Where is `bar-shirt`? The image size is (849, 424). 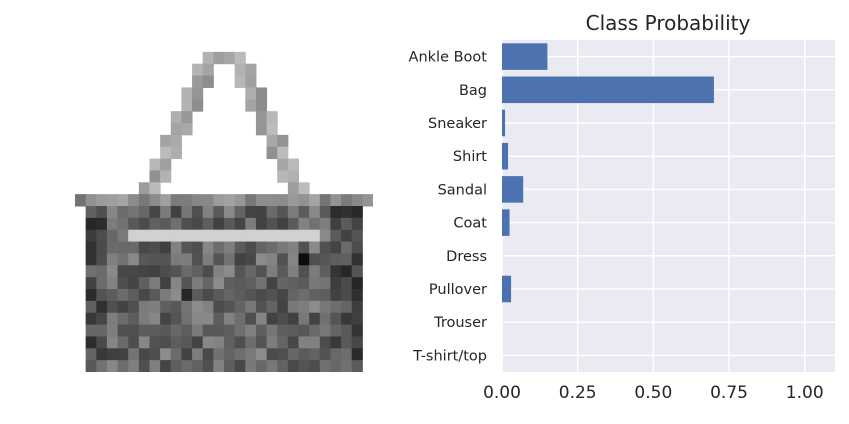
bar-shirt is located at coordinates (505, 156).